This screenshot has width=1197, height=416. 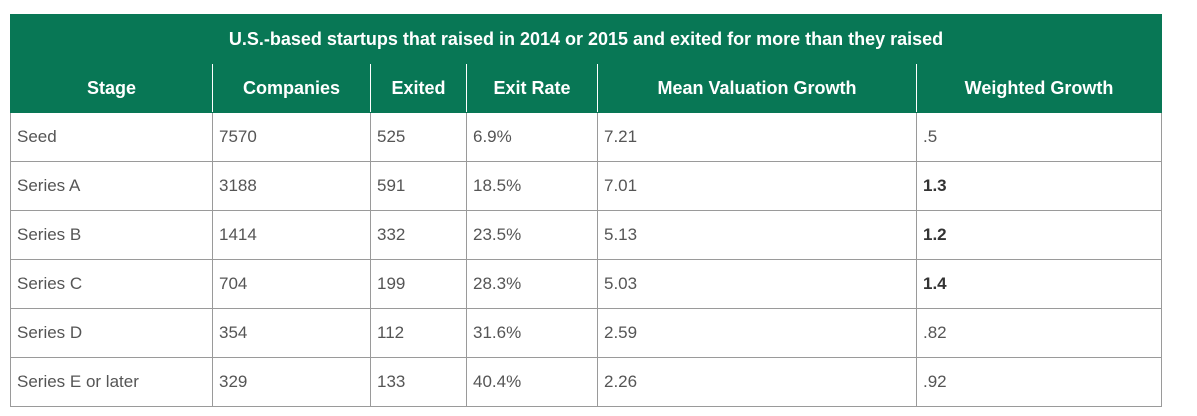 I want to click on cell-exit-rate: 40.4%, so click(x=532, y=382).